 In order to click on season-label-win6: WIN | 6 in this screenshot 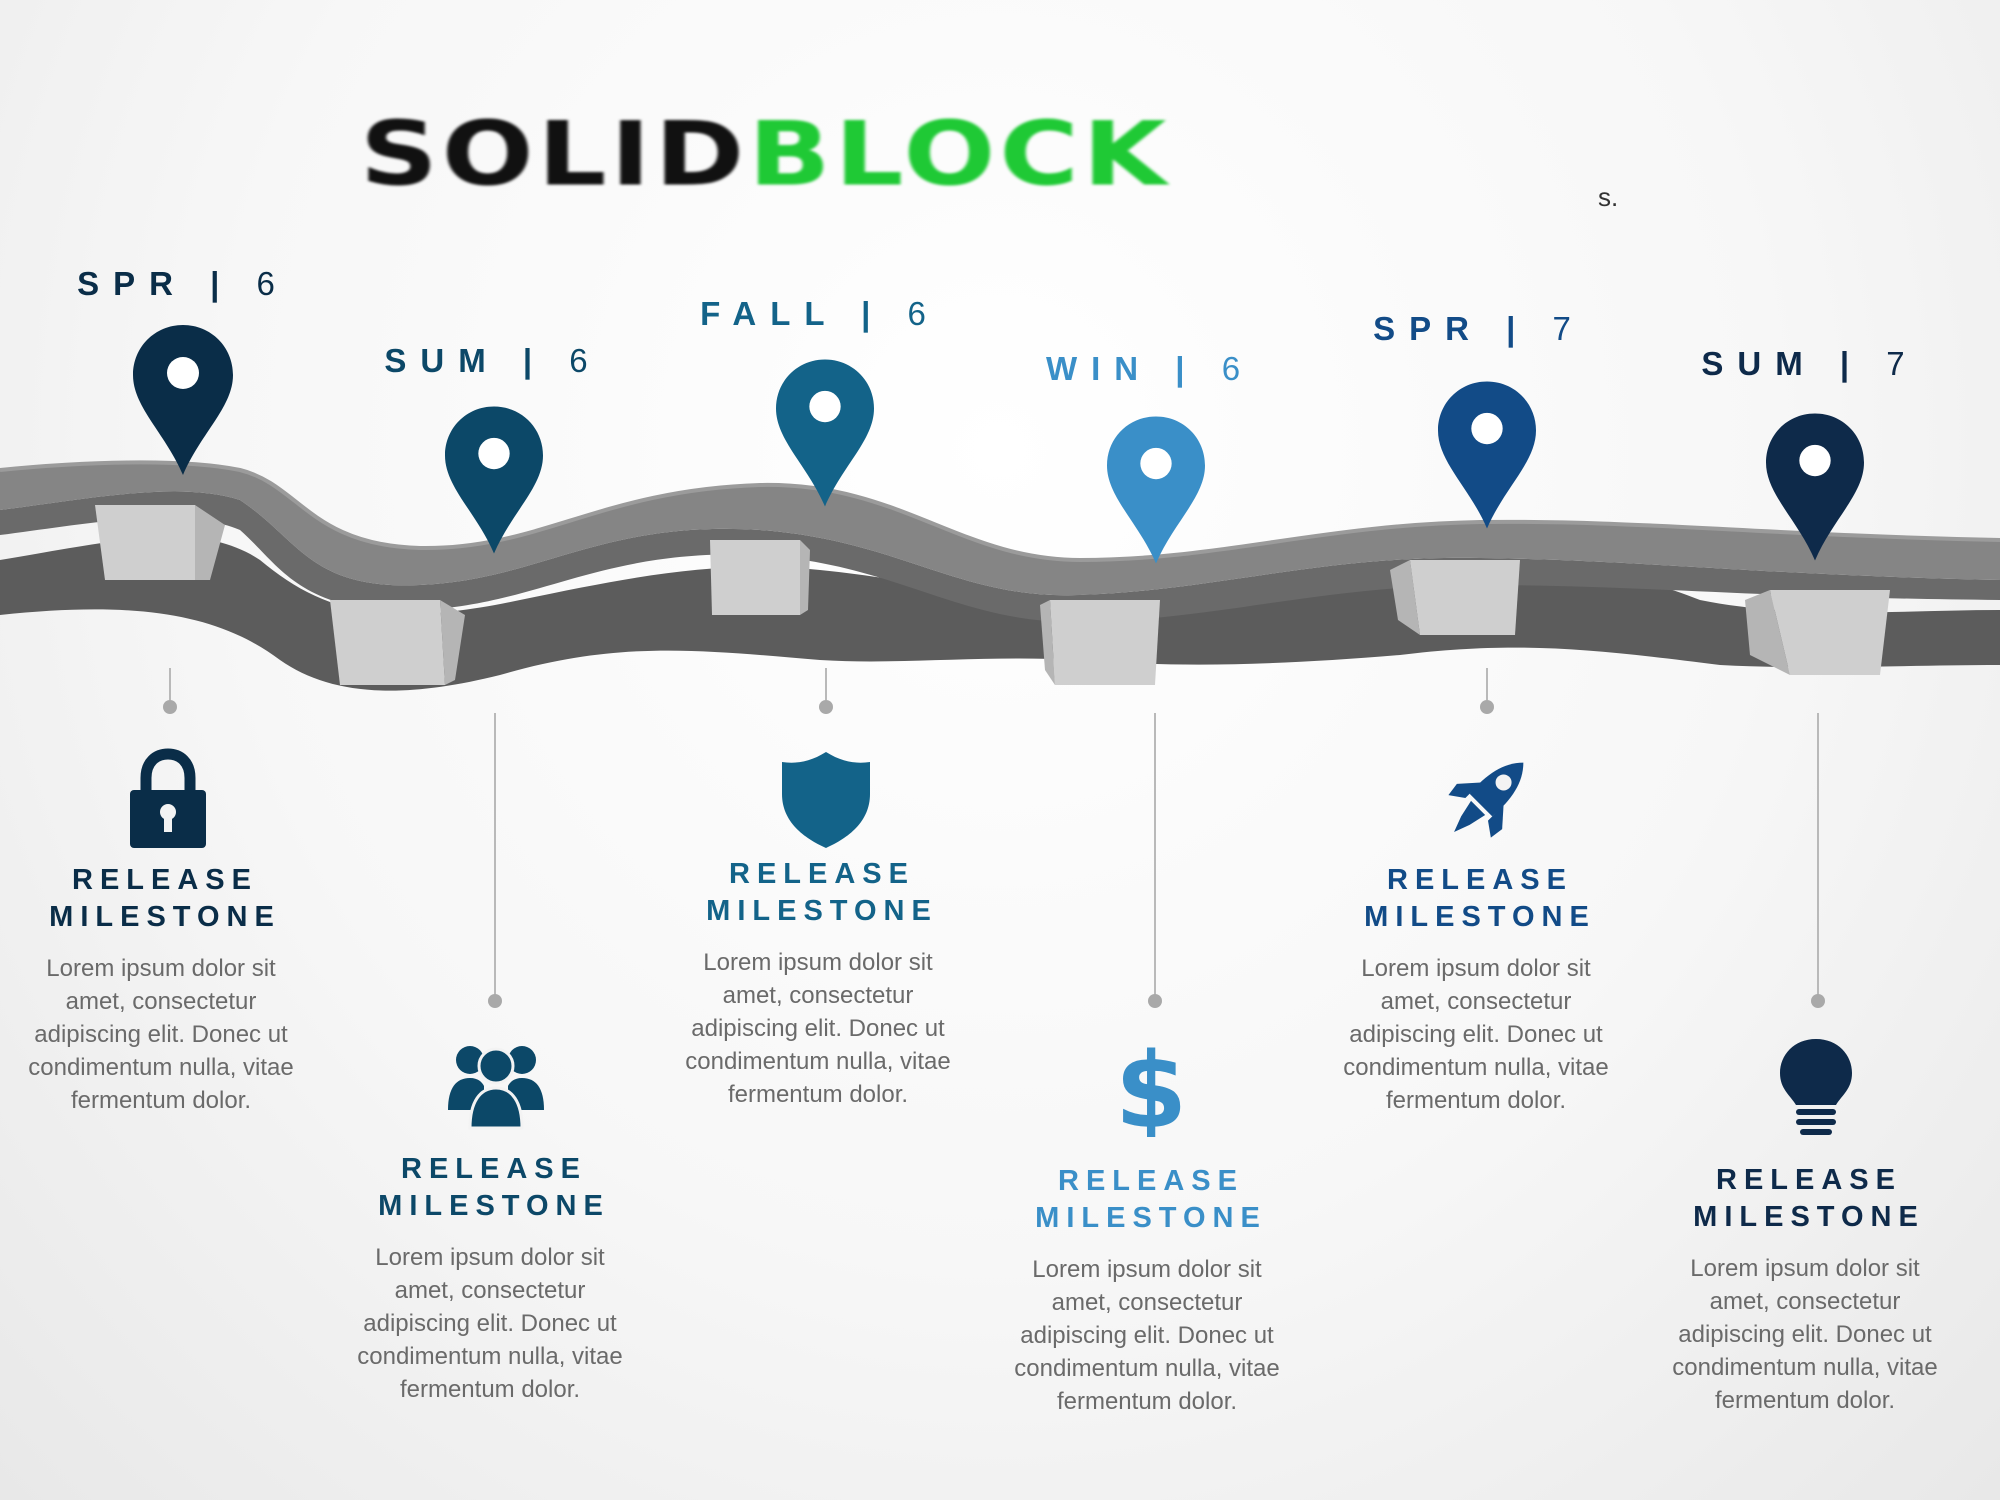, I will do `click(1150, 369)`.